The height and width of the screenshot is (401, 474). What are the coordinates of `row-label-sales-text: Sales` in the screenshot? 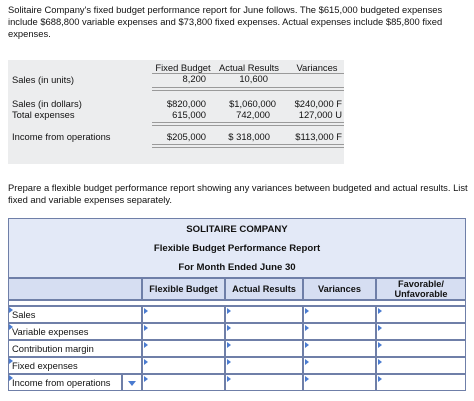 It's located at (24, 314).